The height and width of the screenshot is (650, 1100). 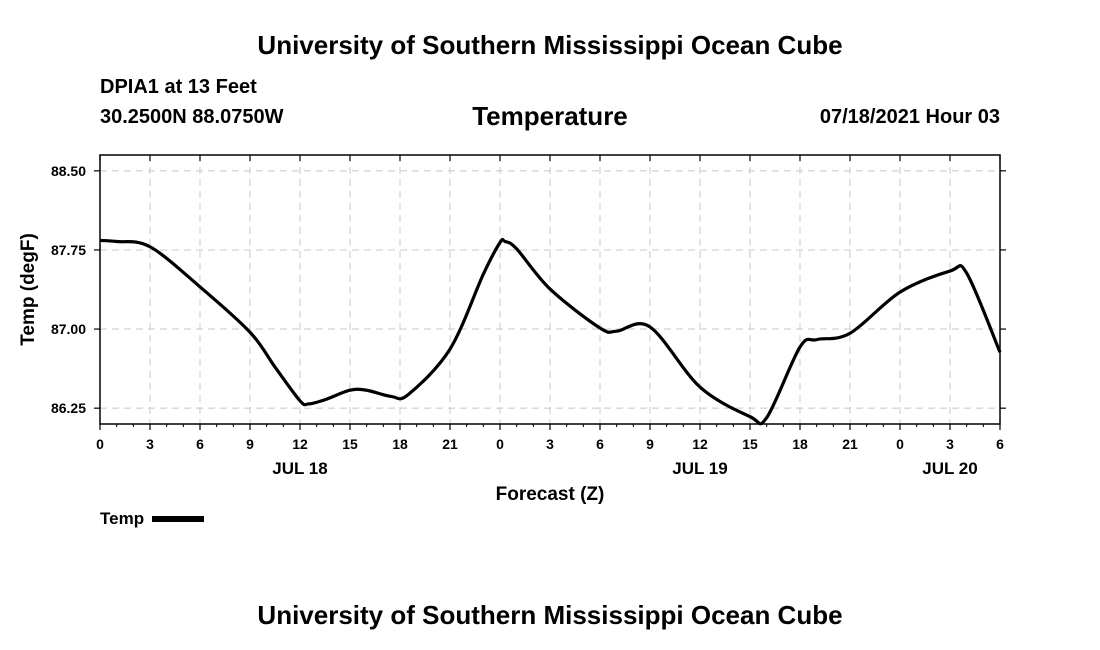 I want to click on station-name: DPIA1 at 13 Feet, so click(x=178, y=87).